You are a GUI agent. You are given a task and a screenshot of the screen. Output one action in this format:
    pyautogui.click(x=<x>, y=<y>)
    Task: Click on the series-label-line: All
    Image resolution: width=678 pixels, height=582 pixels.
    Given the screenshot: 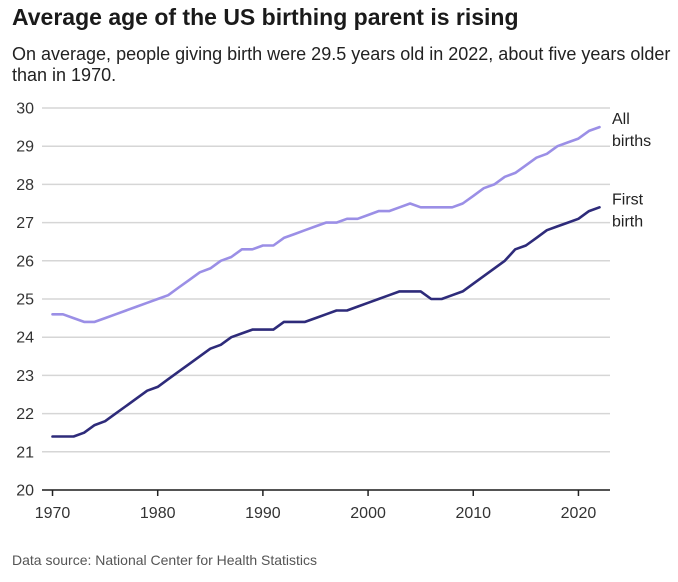 What is the action you would take?
    pyautogui.click(x=621, y=119)
    